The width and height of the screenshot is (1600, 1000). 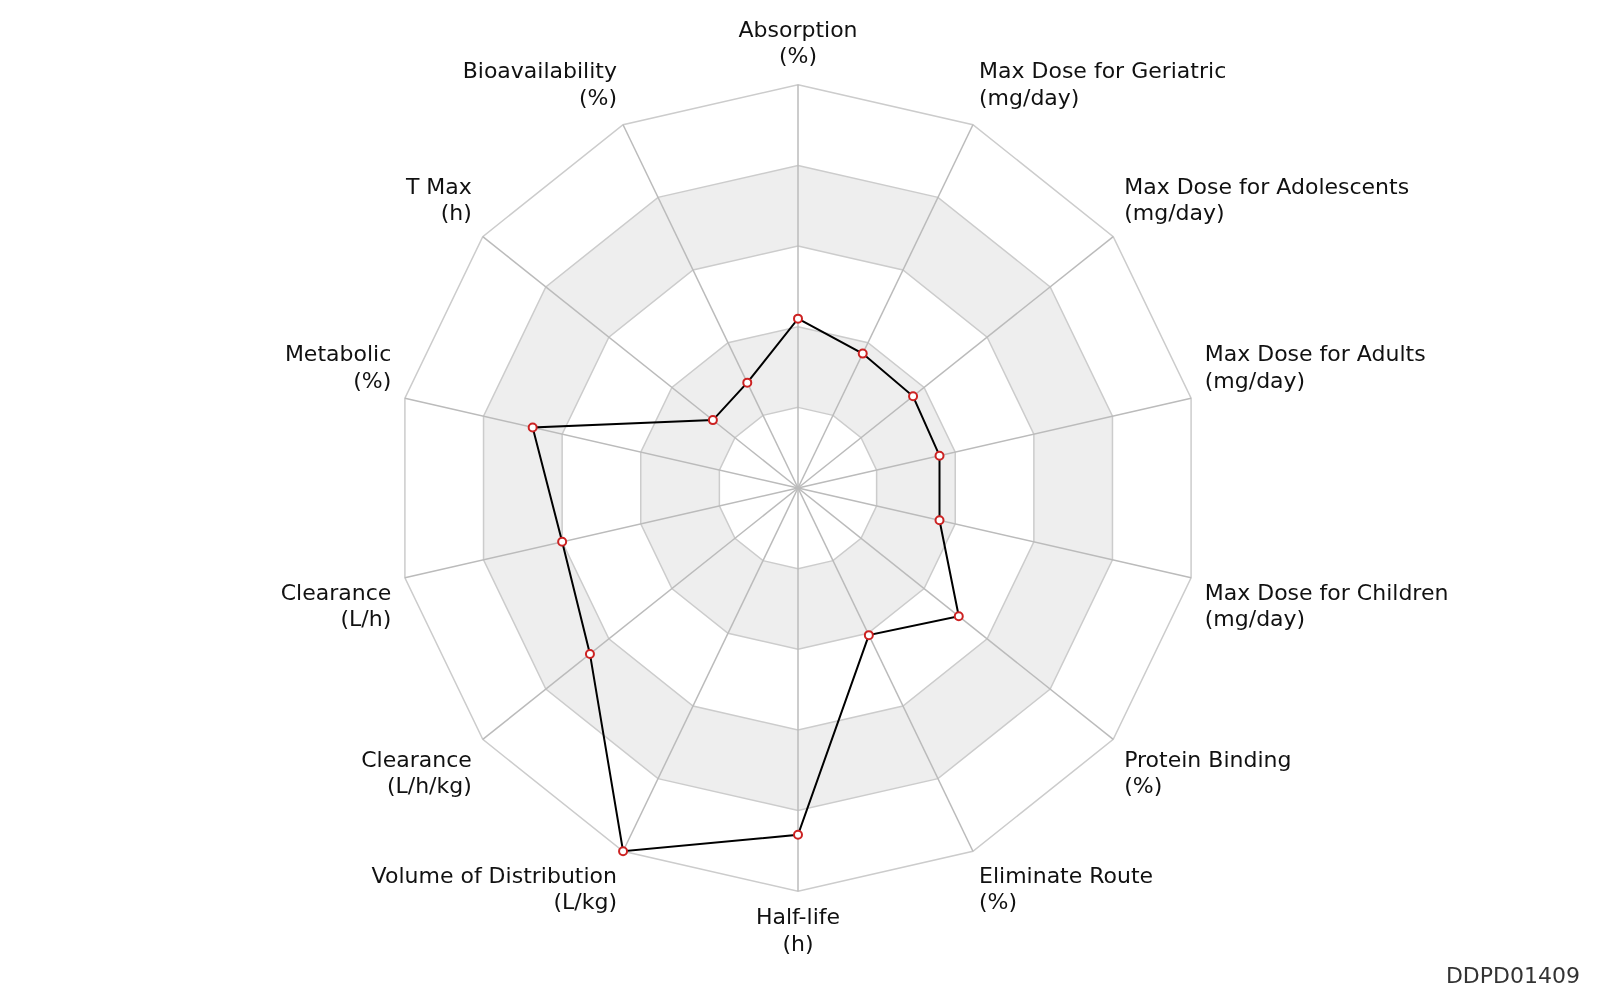 I want to click on spoke-label: Metabolic (%), so click(x=338, y=367).